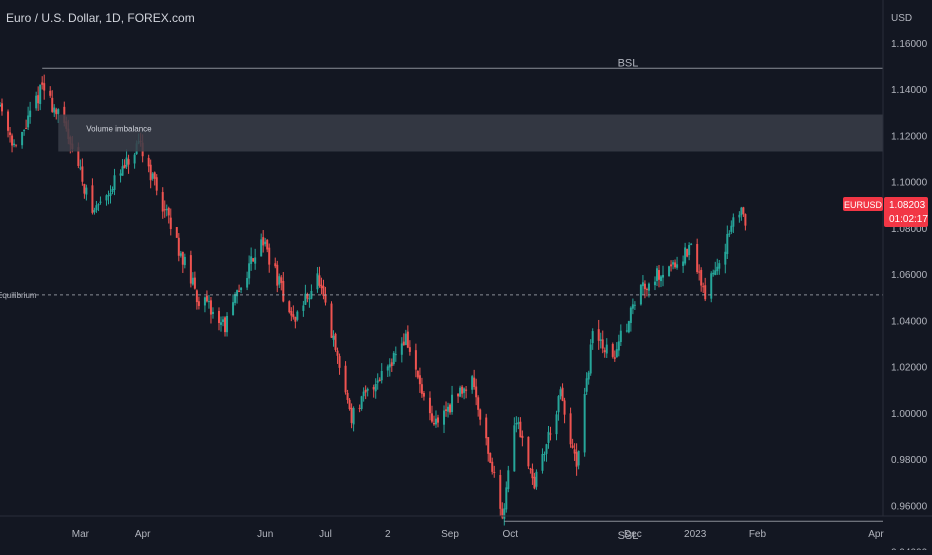 The height and width of the screenshot is (555, 932). What do you see at coordinates (388, 534) in the screenshot?
I see `time-tick-label: 2` at bounding box center [388, 534].